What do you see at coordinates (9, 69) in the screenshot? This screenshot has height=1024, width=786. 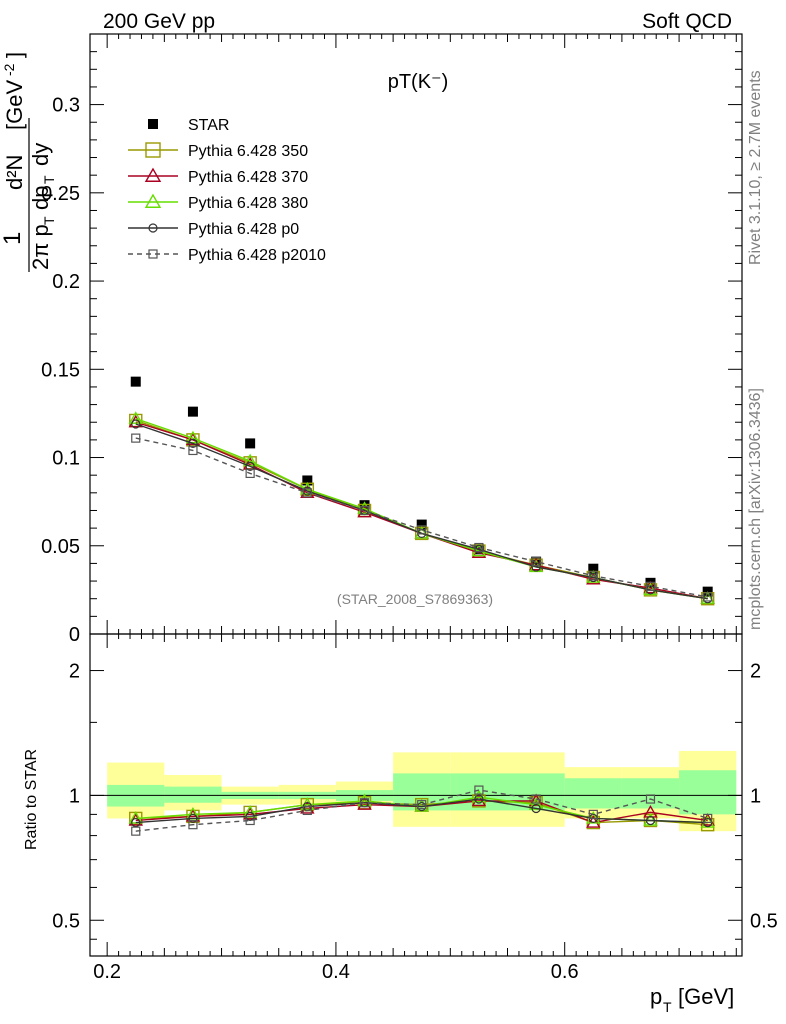 I see `svg-text: -2` at bounding box center [9, 69].